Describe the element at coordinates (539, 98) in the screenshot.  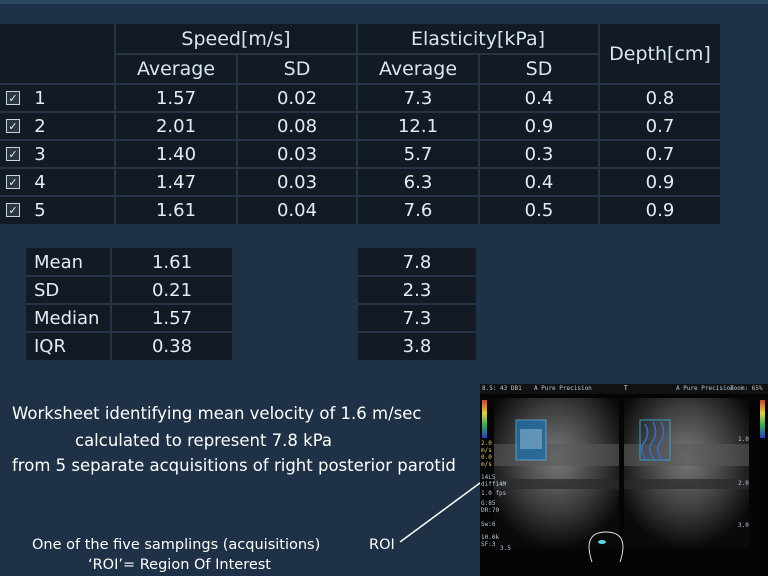
I see `row-1-el-sd: 0.4` at that location.